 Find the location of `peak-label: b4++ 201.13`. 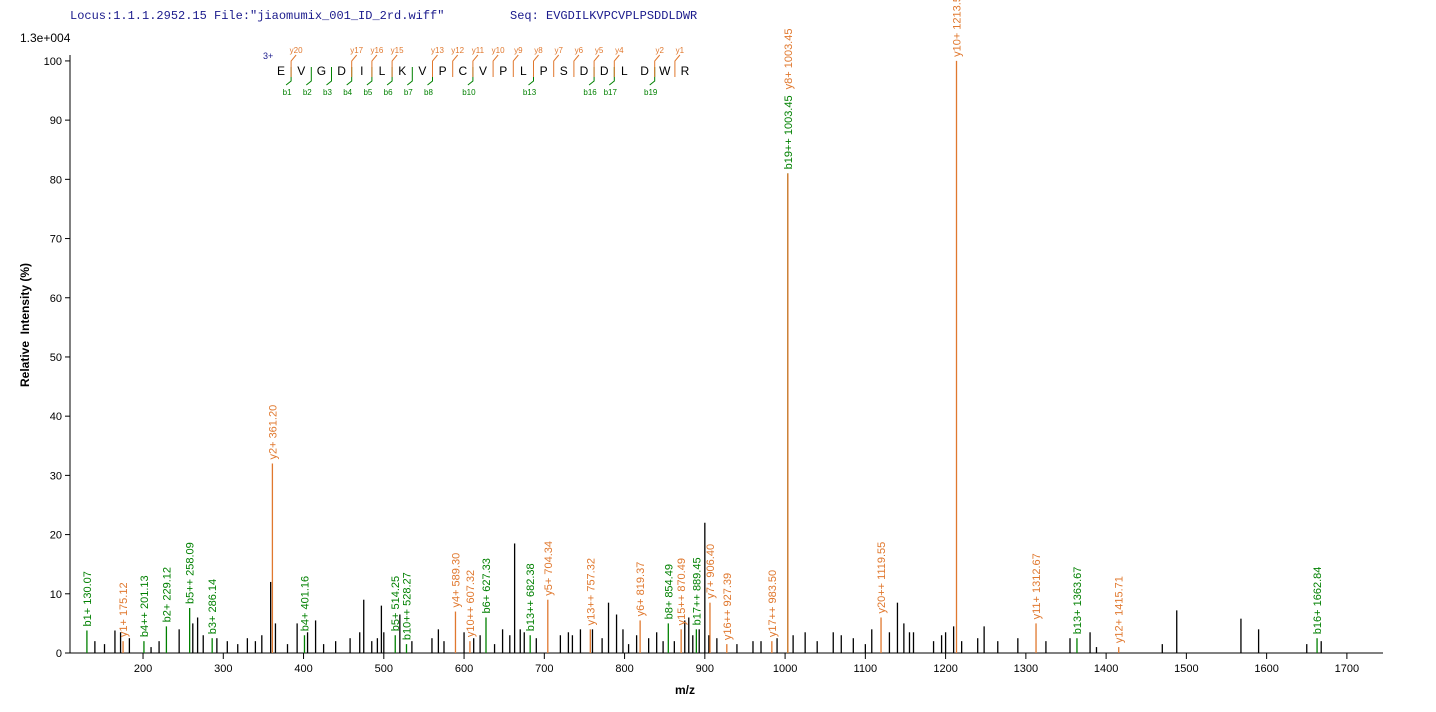

peak-label: b4++ 201.13 is located at coordinates (145, 606).